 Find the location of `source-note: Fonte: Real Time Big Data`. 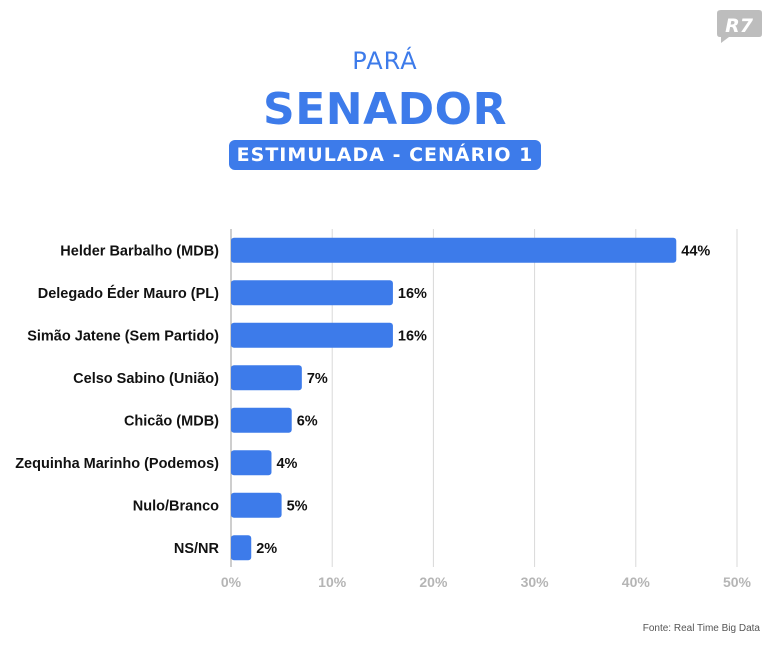

source-note: Fonte: Real Time Big Data is located at coordinates (701, 628).